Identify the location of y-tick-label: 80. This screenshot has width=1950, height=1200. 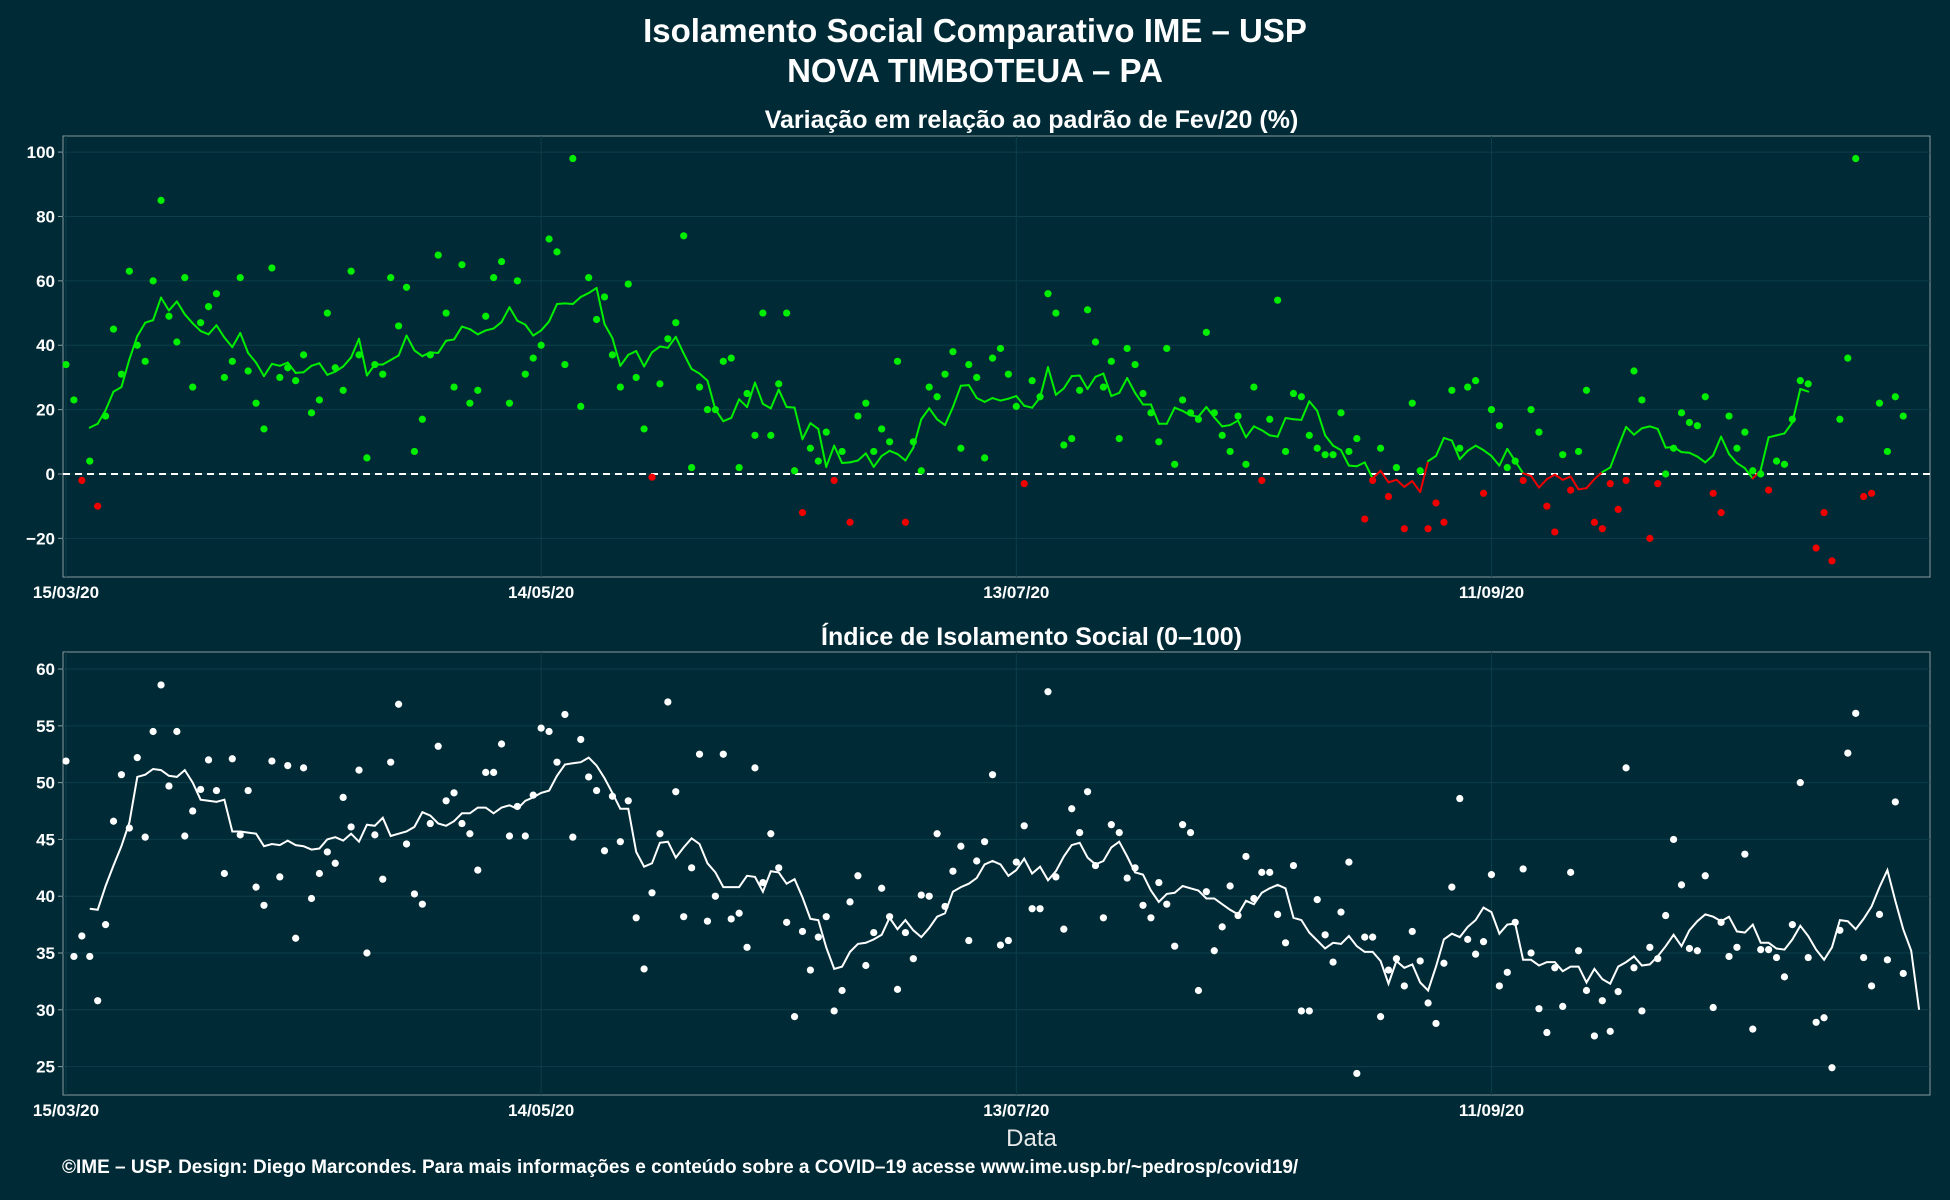
(45, 216).